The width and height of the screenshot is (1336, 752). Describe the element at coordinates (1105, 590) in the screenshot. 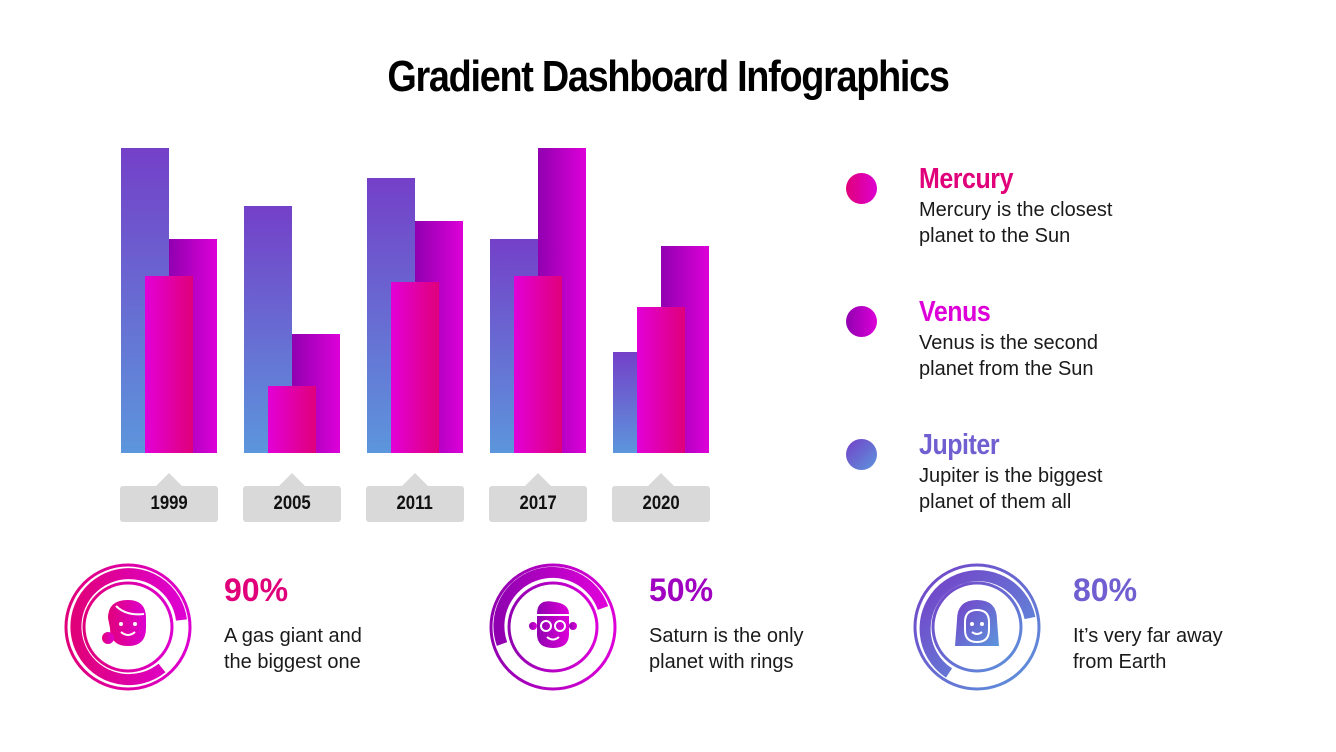

I see `stat-value: 80%` at that location.